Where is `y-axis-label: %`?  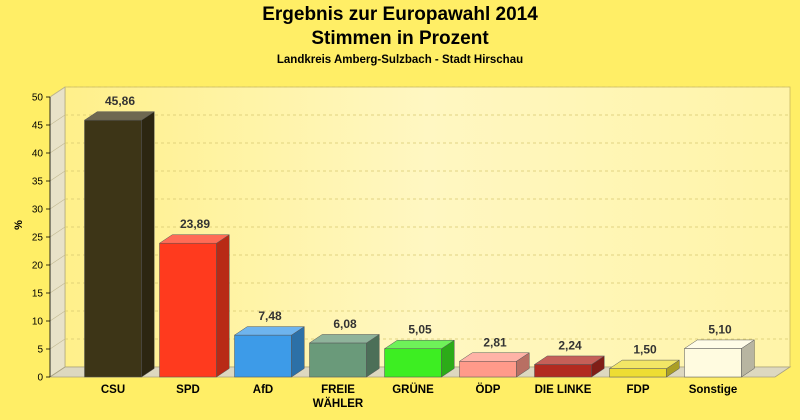
y-axis-label: % is located at coordinates (19, 225).